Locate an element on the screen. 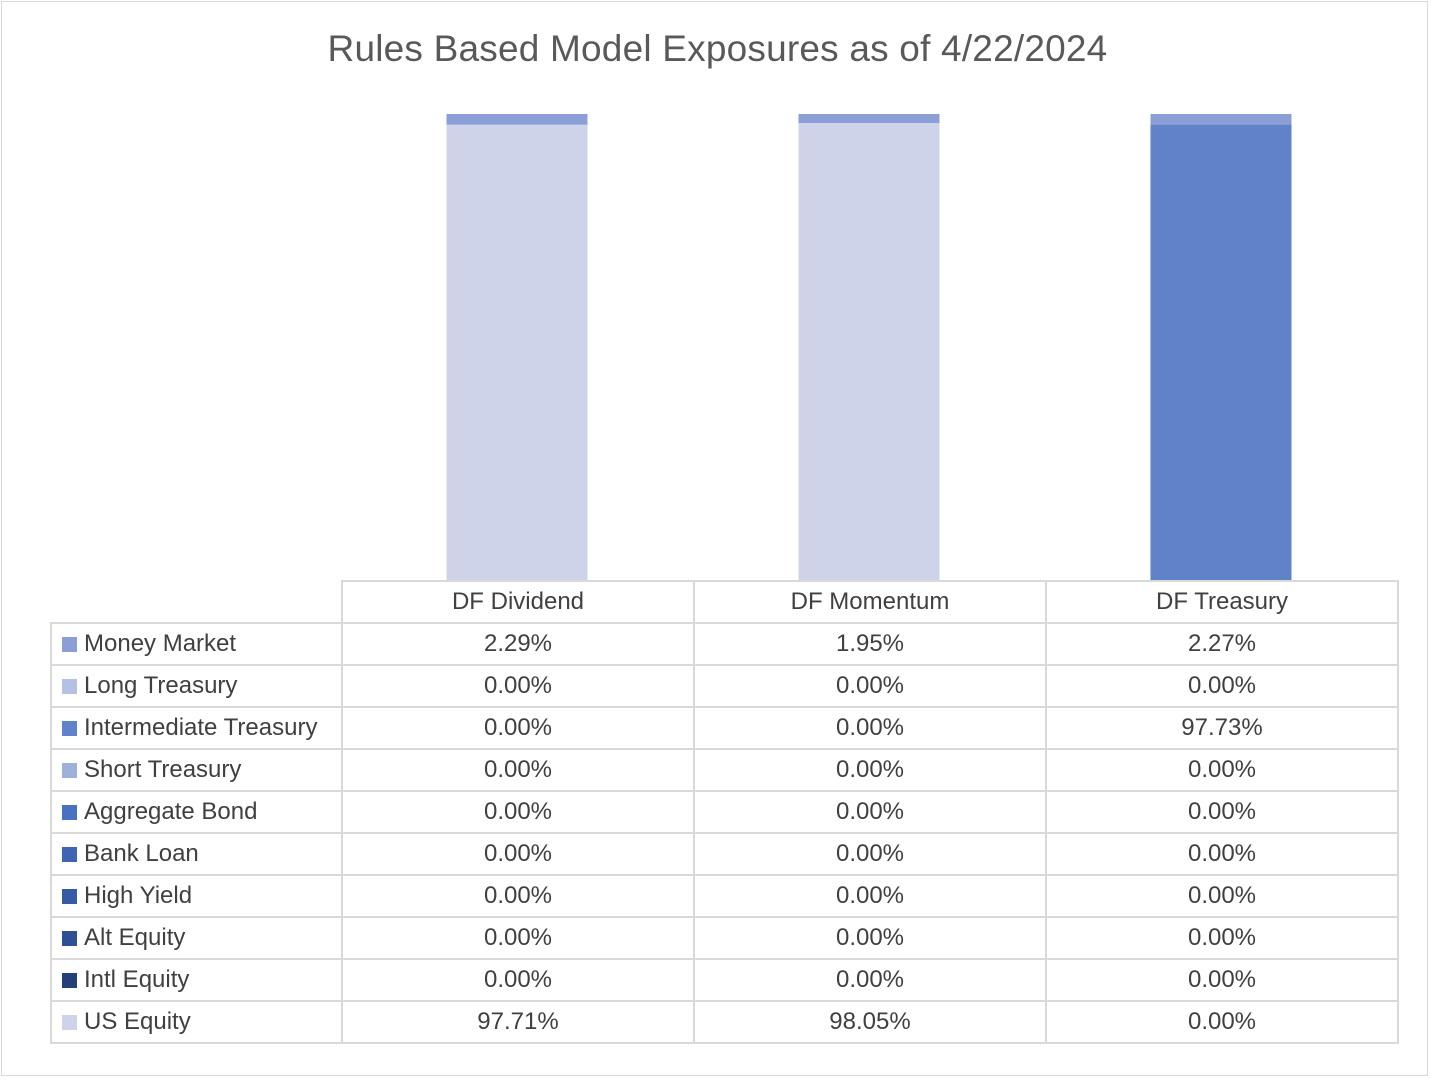 The image size is (1431, 1079). legend-entry-us-equity: US Equity is located at coordinates (196, 1022).